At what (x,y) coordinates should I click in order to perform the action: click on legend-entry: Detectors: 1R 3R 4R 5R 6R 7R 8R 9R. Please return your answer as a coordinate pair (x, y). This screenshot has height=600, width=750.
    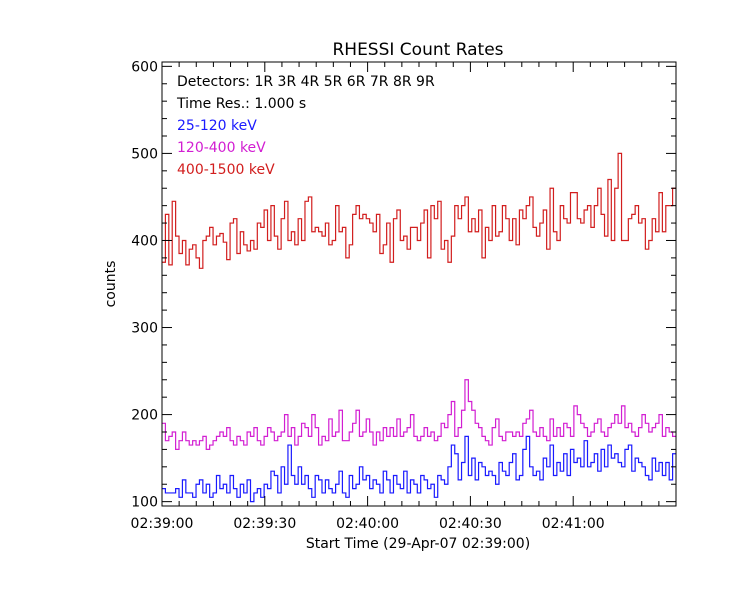
    Looking at the image, I should click on (306, 82).